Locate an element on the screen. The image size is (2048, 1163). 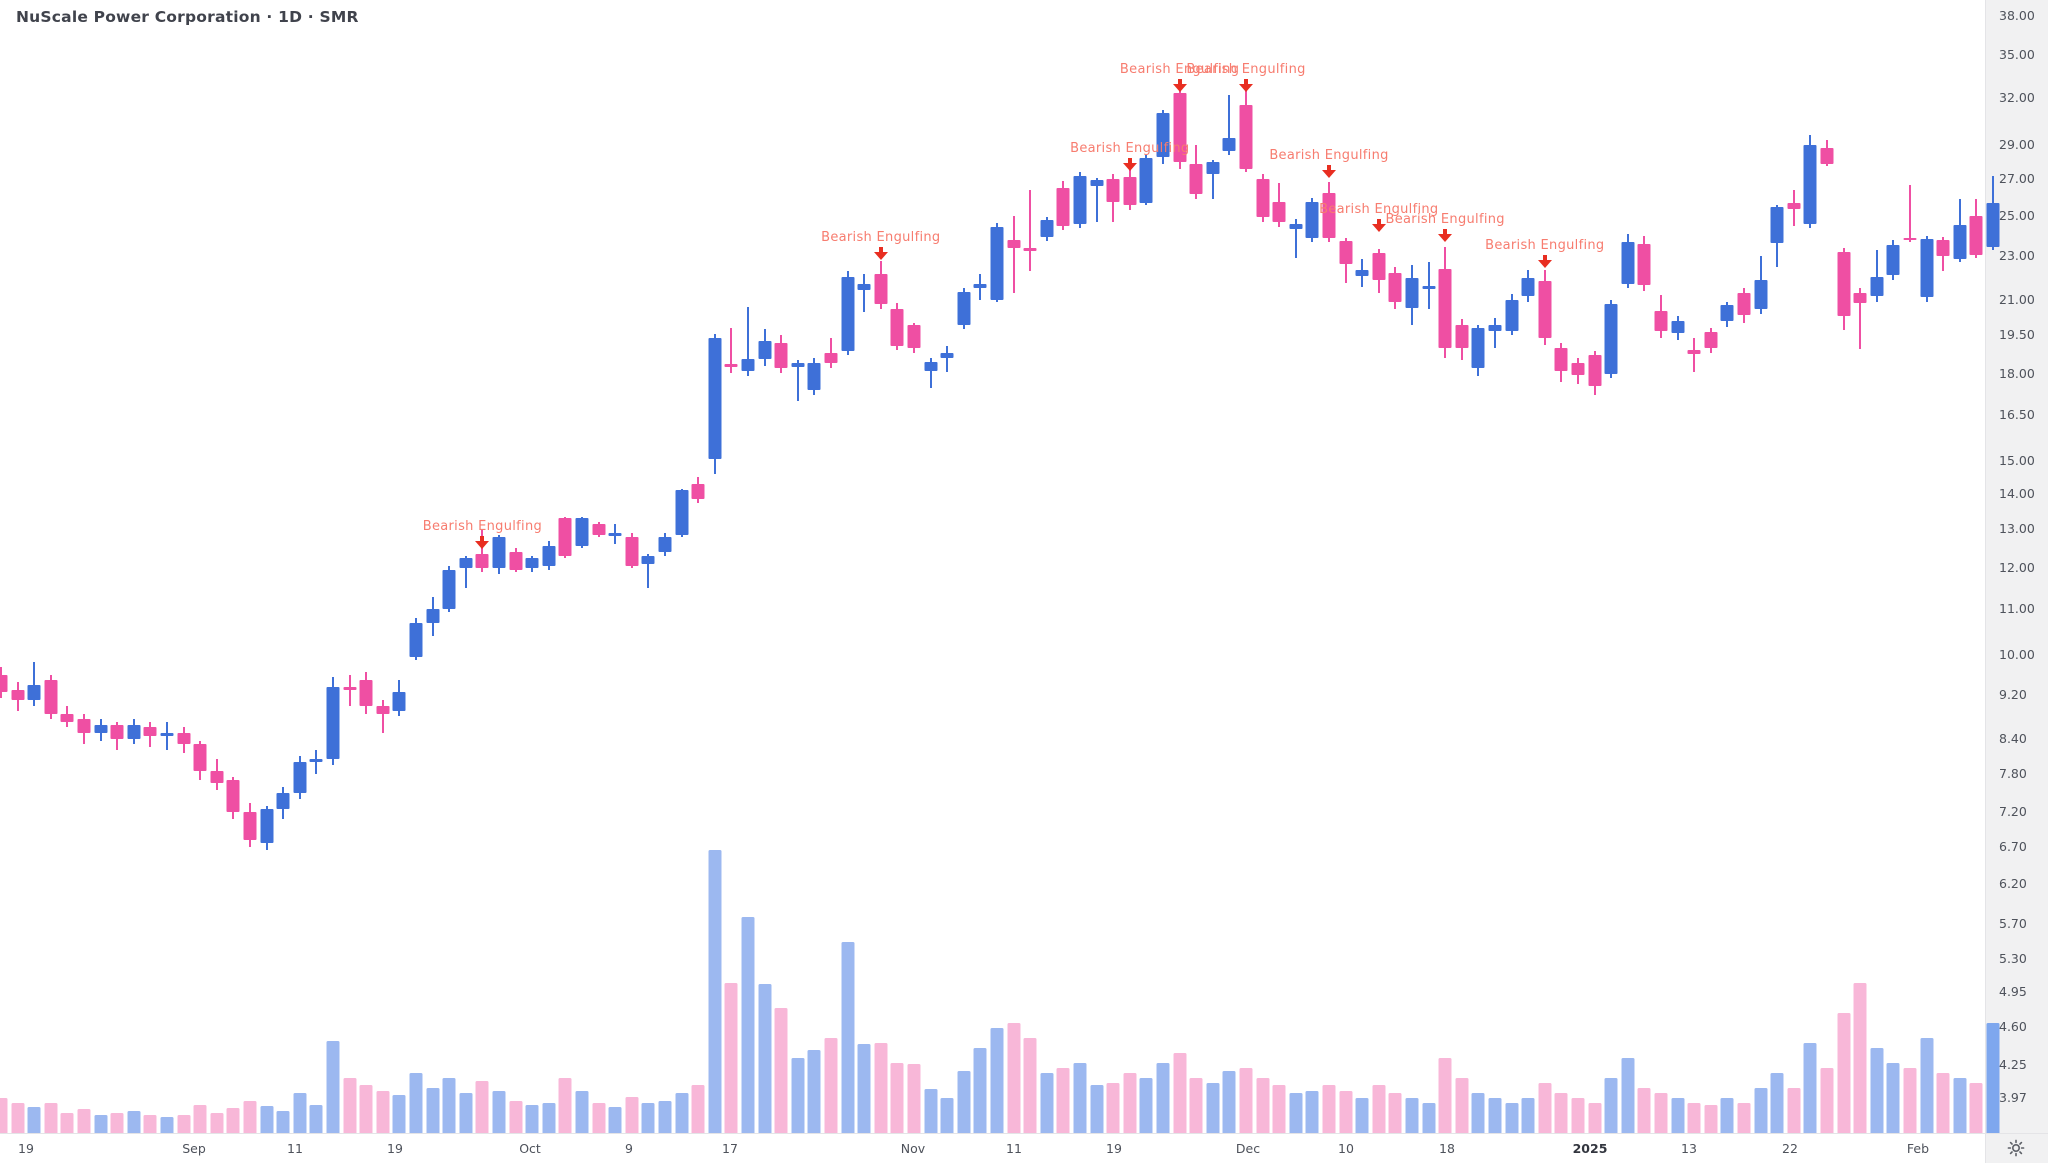
price-axis-label: 5.70 is located at coordinates (2013, 924).